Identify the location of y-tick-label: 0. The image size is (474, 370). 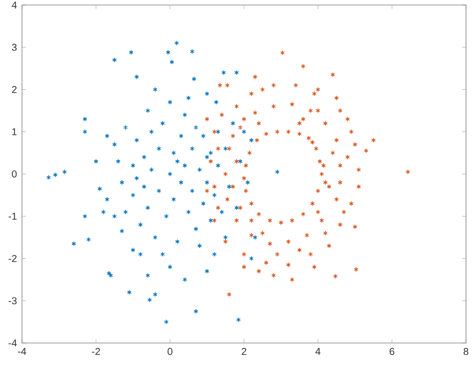
(14, 174).